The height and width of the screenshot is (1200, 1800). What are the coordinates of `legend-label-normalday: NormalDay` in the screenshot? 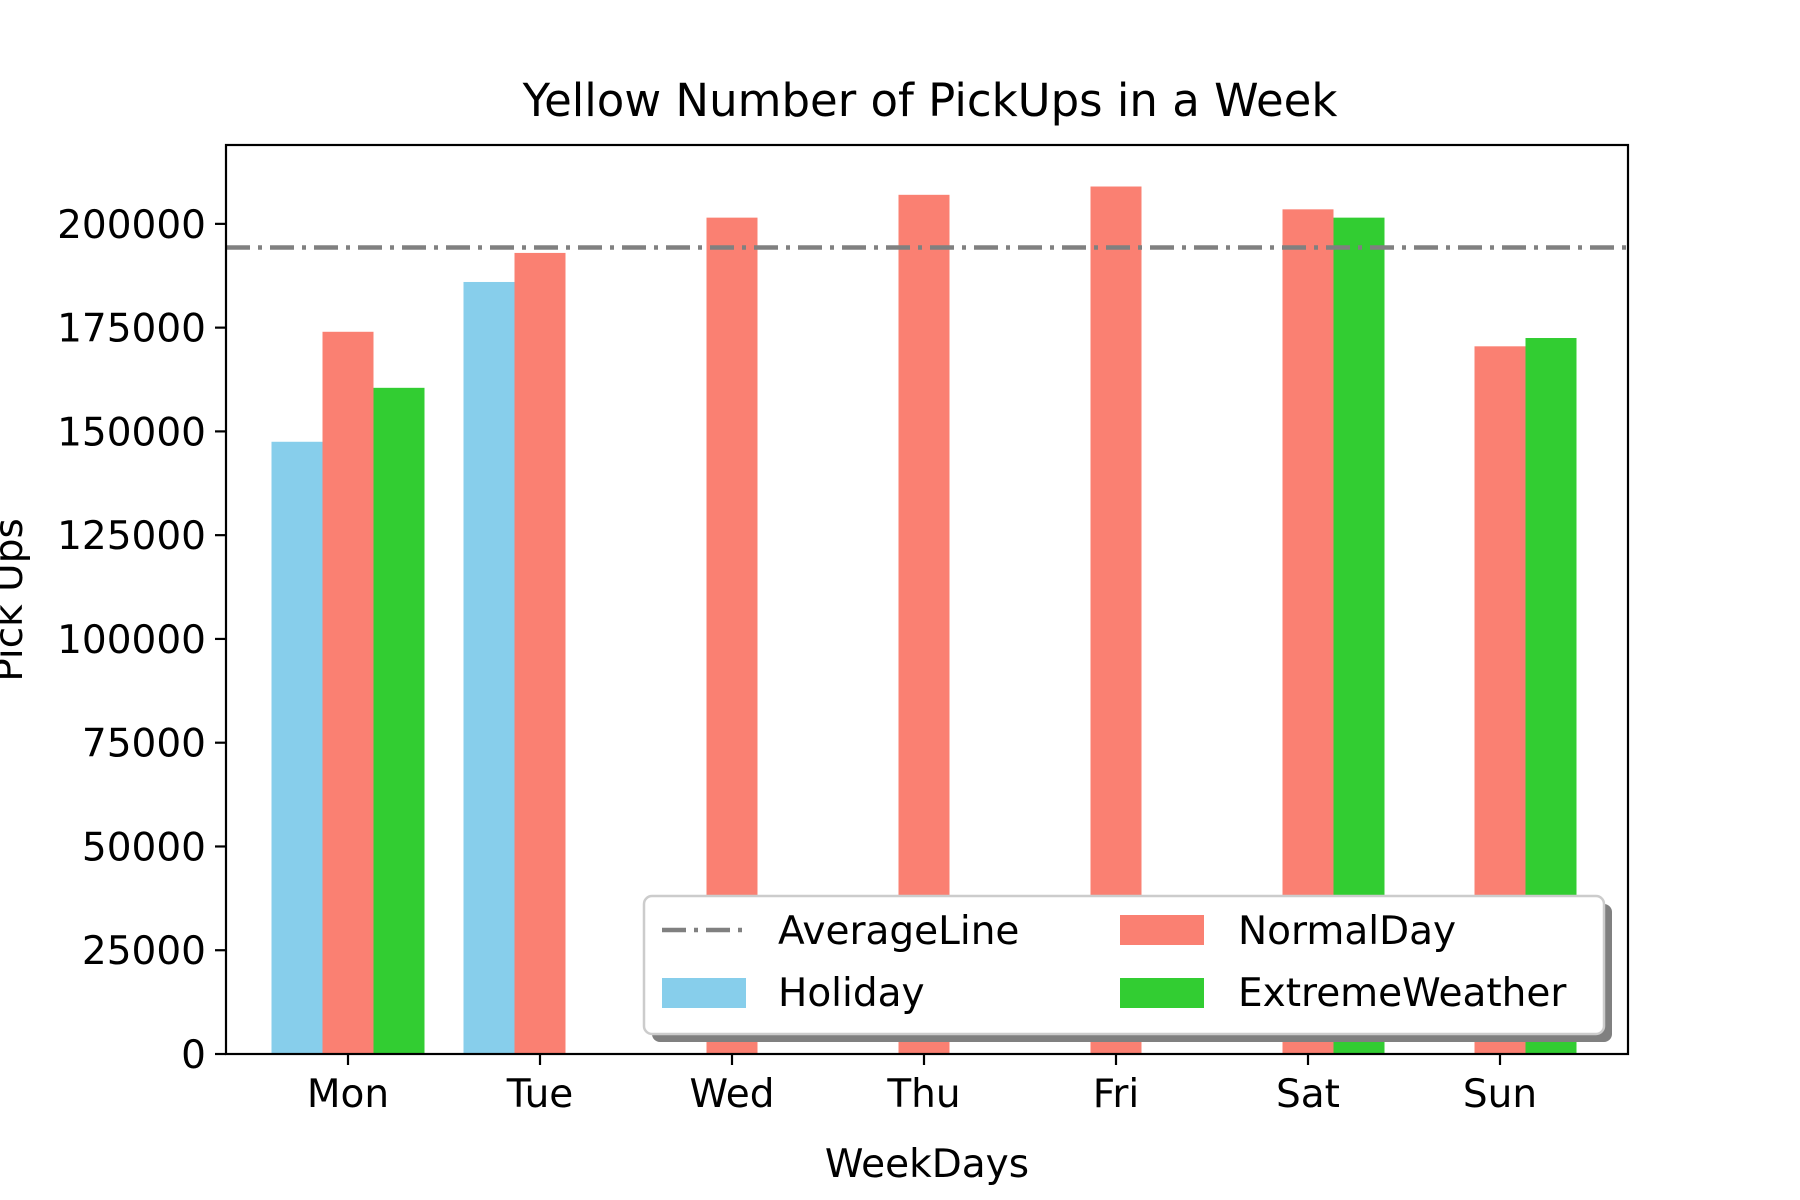 It's located at (1347, 931).